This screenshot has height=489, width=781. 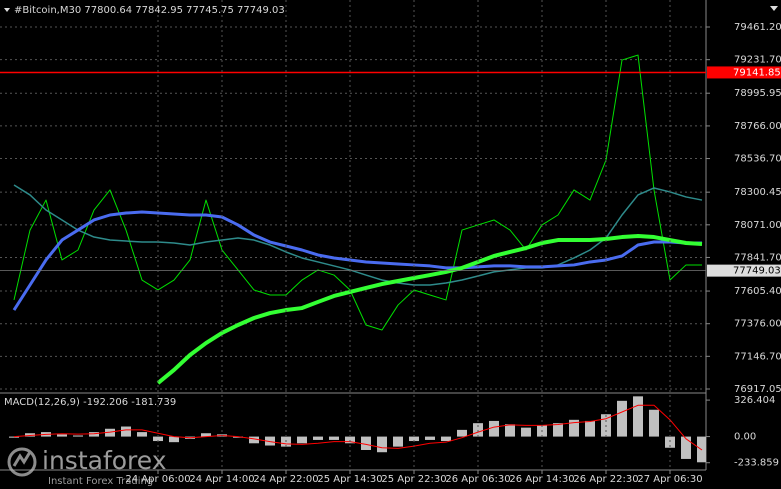 I want to click on x-tick-label: 25 Apr 14:30, so click(x=349, y=479).